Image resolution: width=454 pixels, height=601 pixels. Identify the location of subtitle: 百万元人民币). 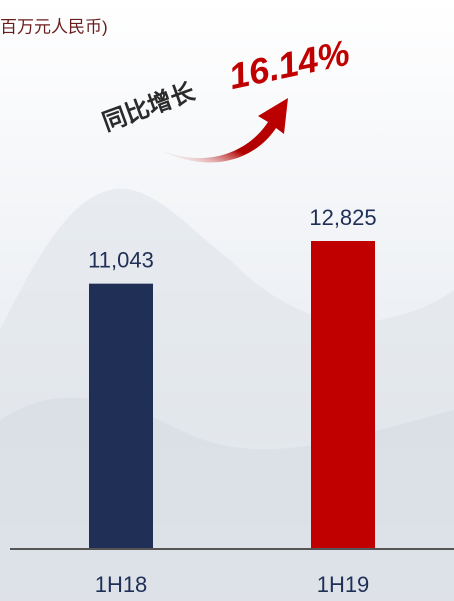
(54, 26).